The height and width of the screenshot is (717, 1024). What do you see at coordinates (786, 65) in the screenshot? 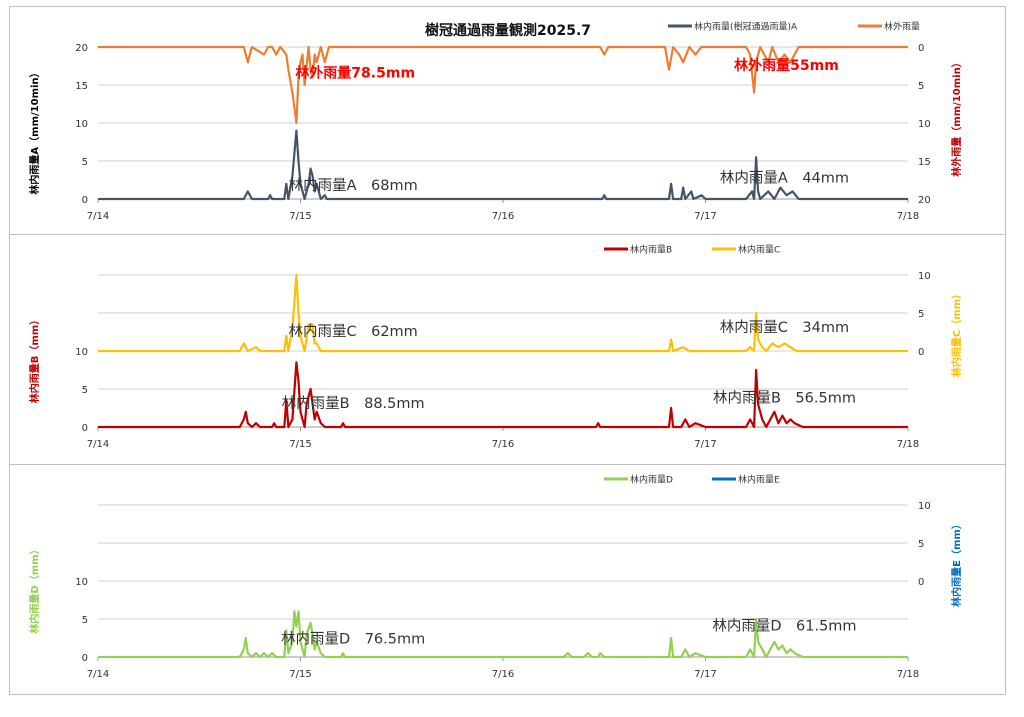
I see `annotation-label: 林外雨量55mm` at bounding box center [786, 65].